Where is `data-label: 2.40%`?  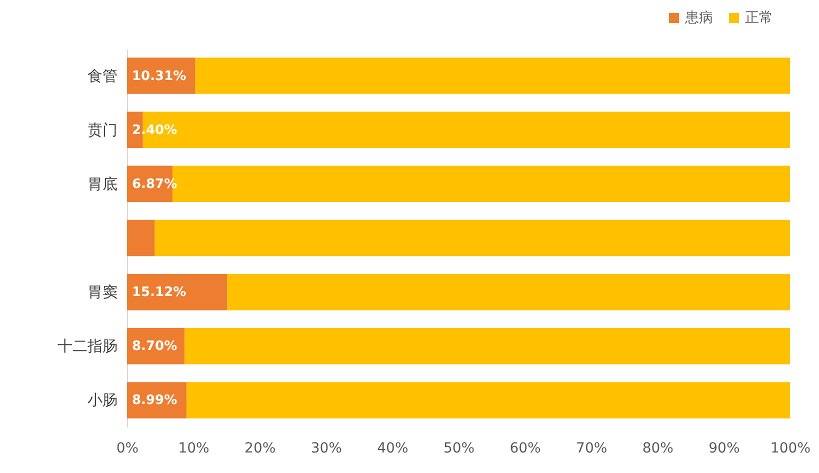 data-label: 2.40% is located at coordinates (155, 130).